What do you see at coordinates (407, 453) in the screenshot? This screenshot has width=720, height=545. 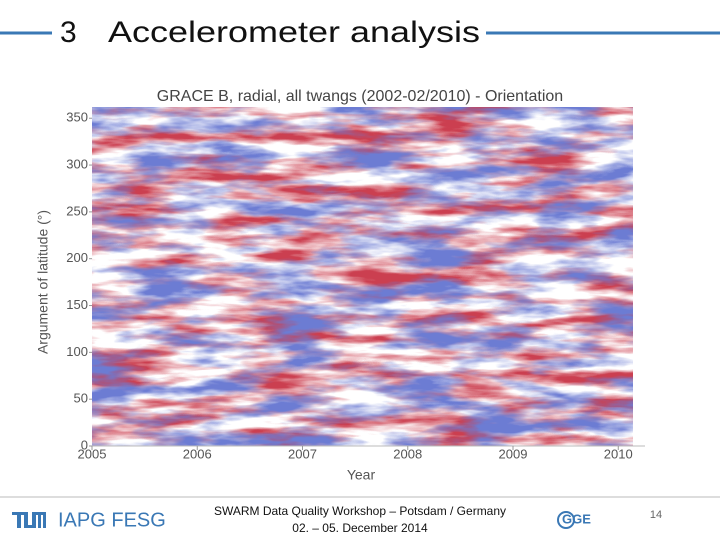 I see `x-tick-label: 2008` at bounding box center [407, 453].